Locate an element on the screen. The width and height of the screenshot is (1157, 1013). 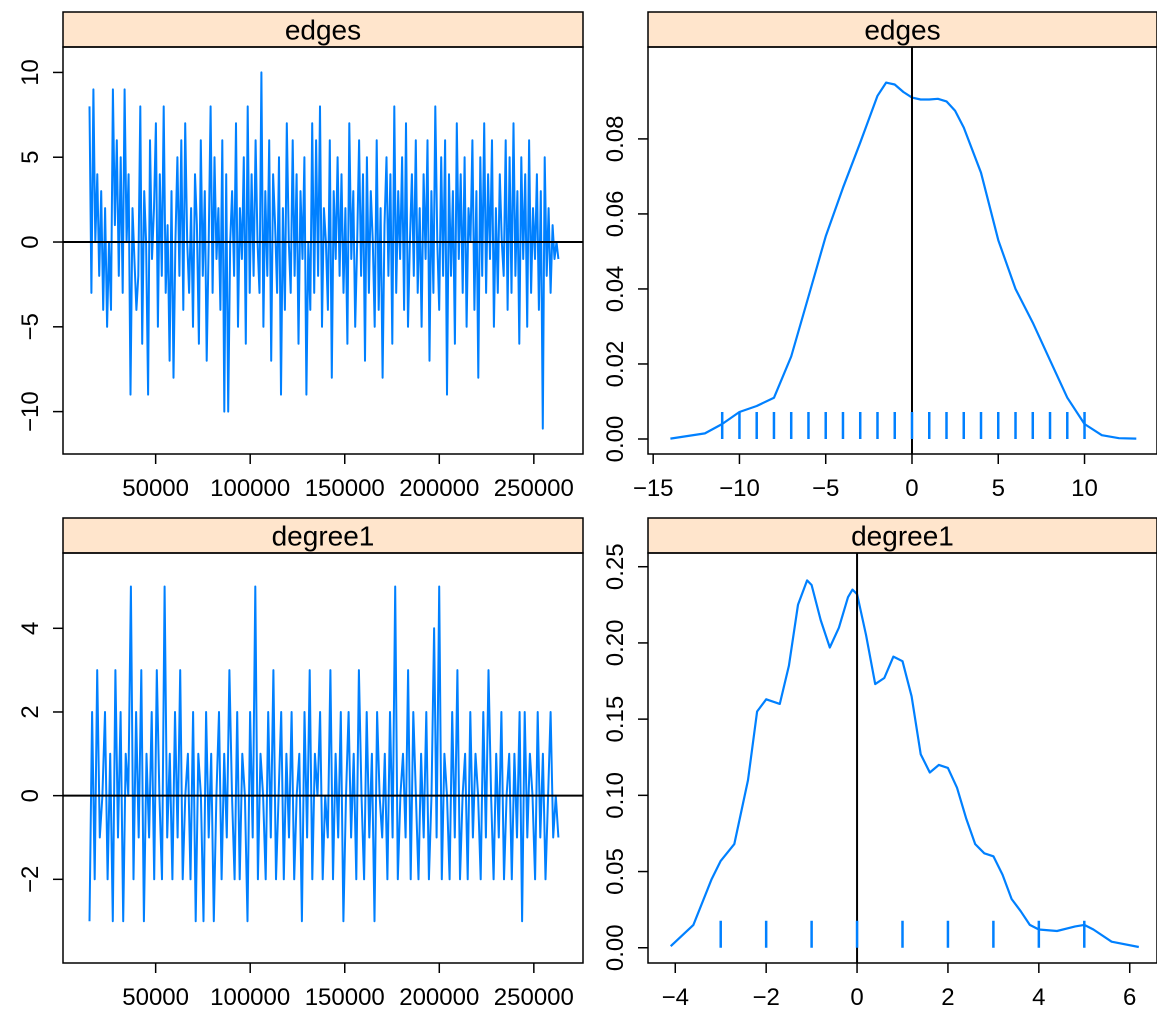
plot-area is located at coordinates (323, 754).